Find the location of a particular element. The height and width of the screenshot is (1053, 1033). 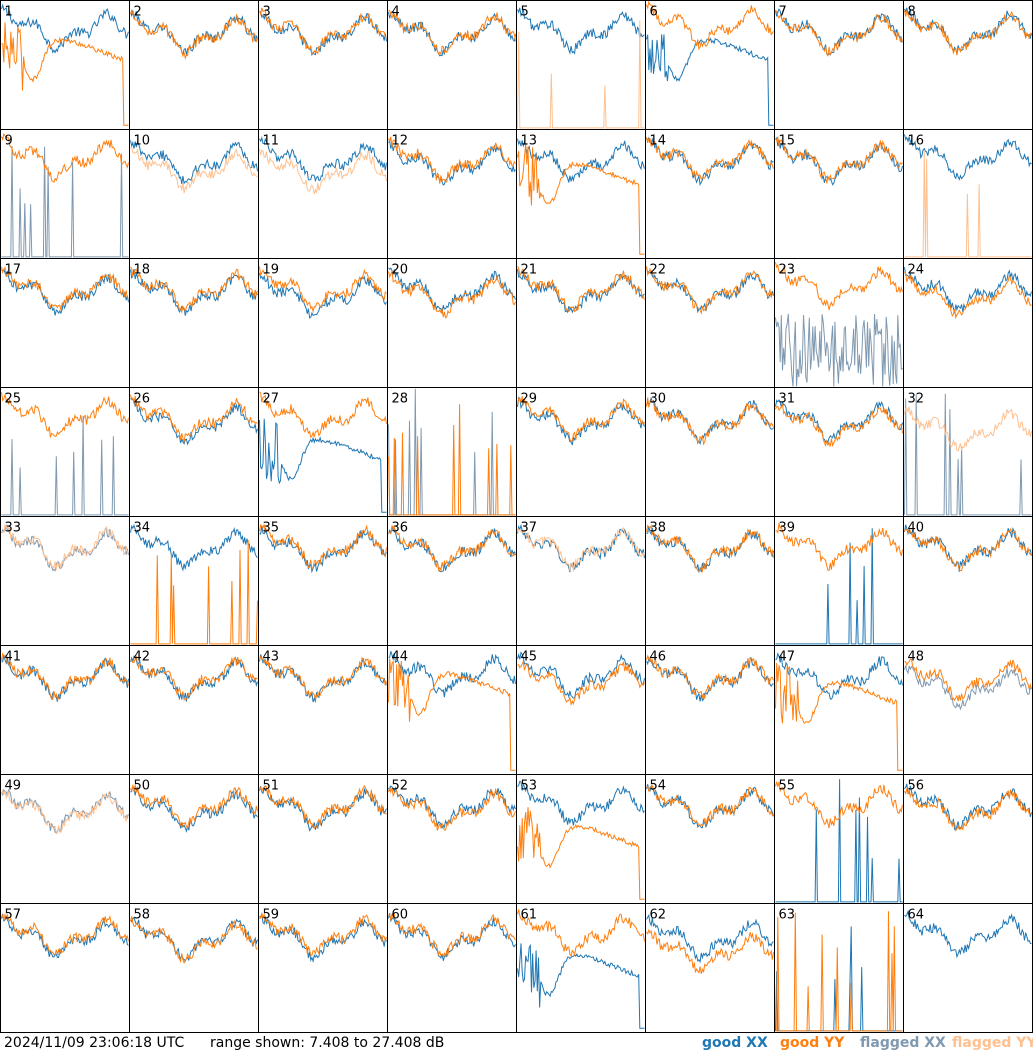

panel-15: 15 is located at coordinates (839, 194).